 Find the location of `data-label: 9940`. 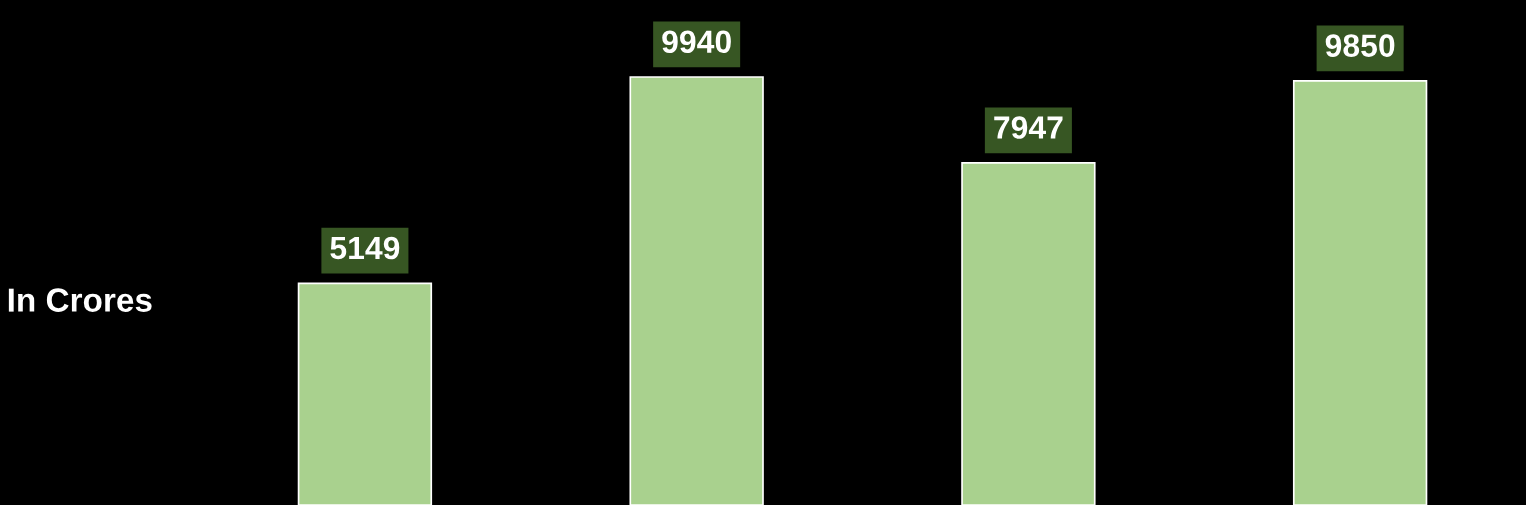

data-label: 9940 is located at coordinates (696, 42).